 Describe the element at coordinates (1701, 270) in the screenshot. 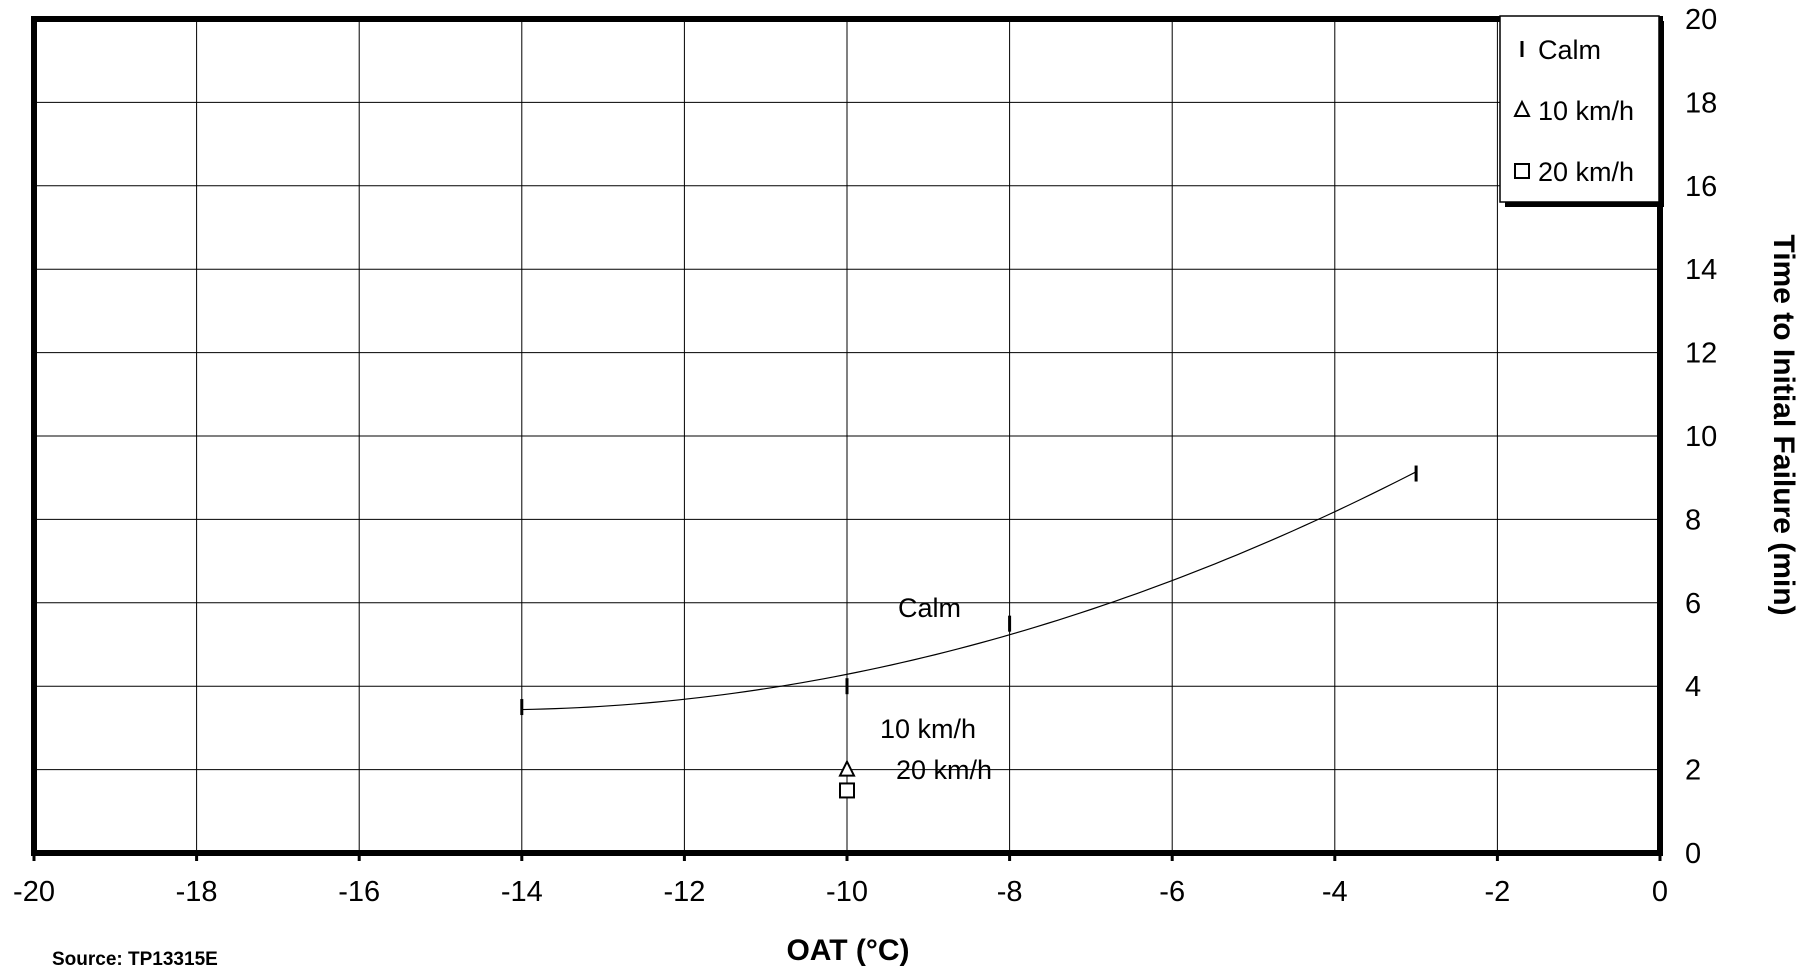

I see `y-tick-label: 14` at that location.